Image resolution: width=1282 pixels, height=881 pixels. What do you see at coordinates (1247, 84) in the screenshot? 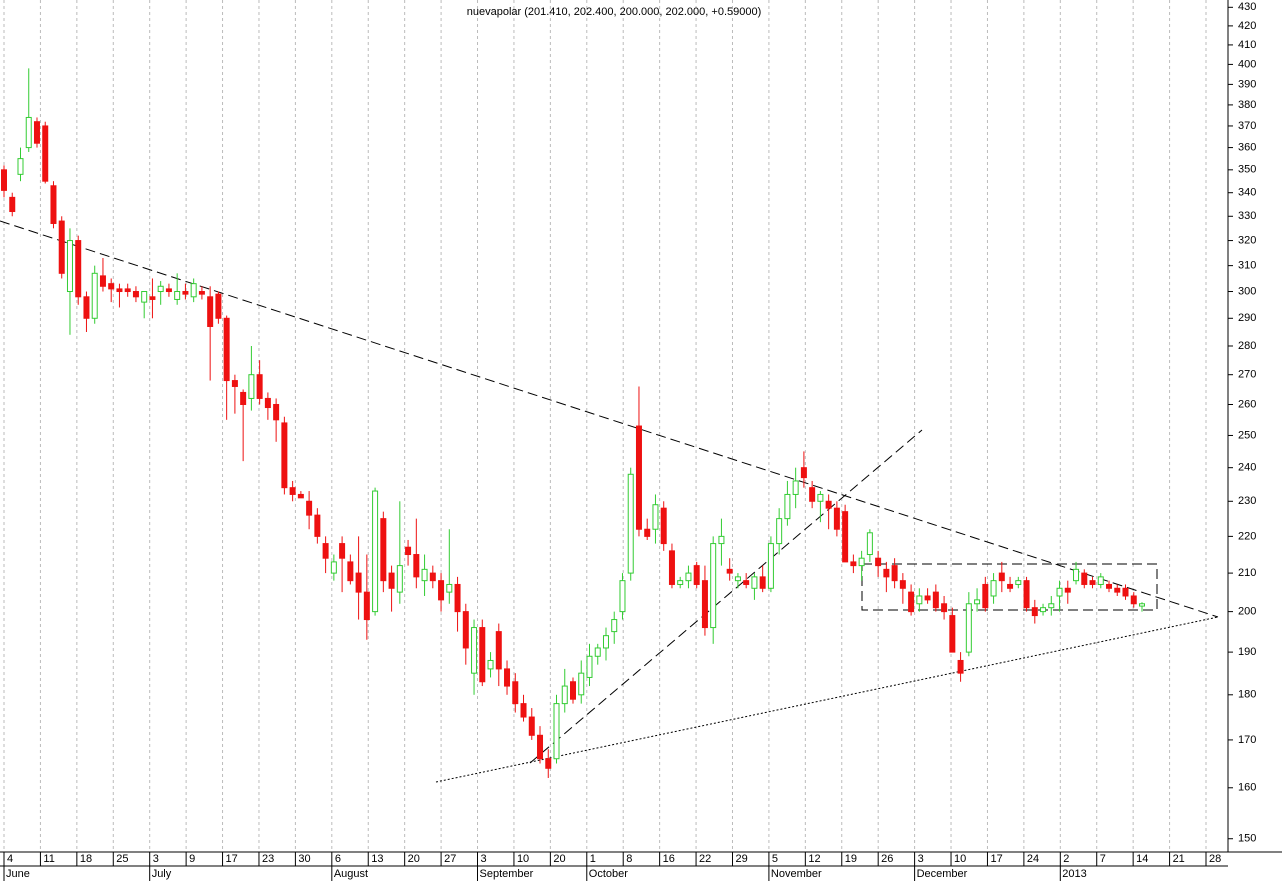
I see `y-tick-label: 390` at bounding box center [1247, 84].